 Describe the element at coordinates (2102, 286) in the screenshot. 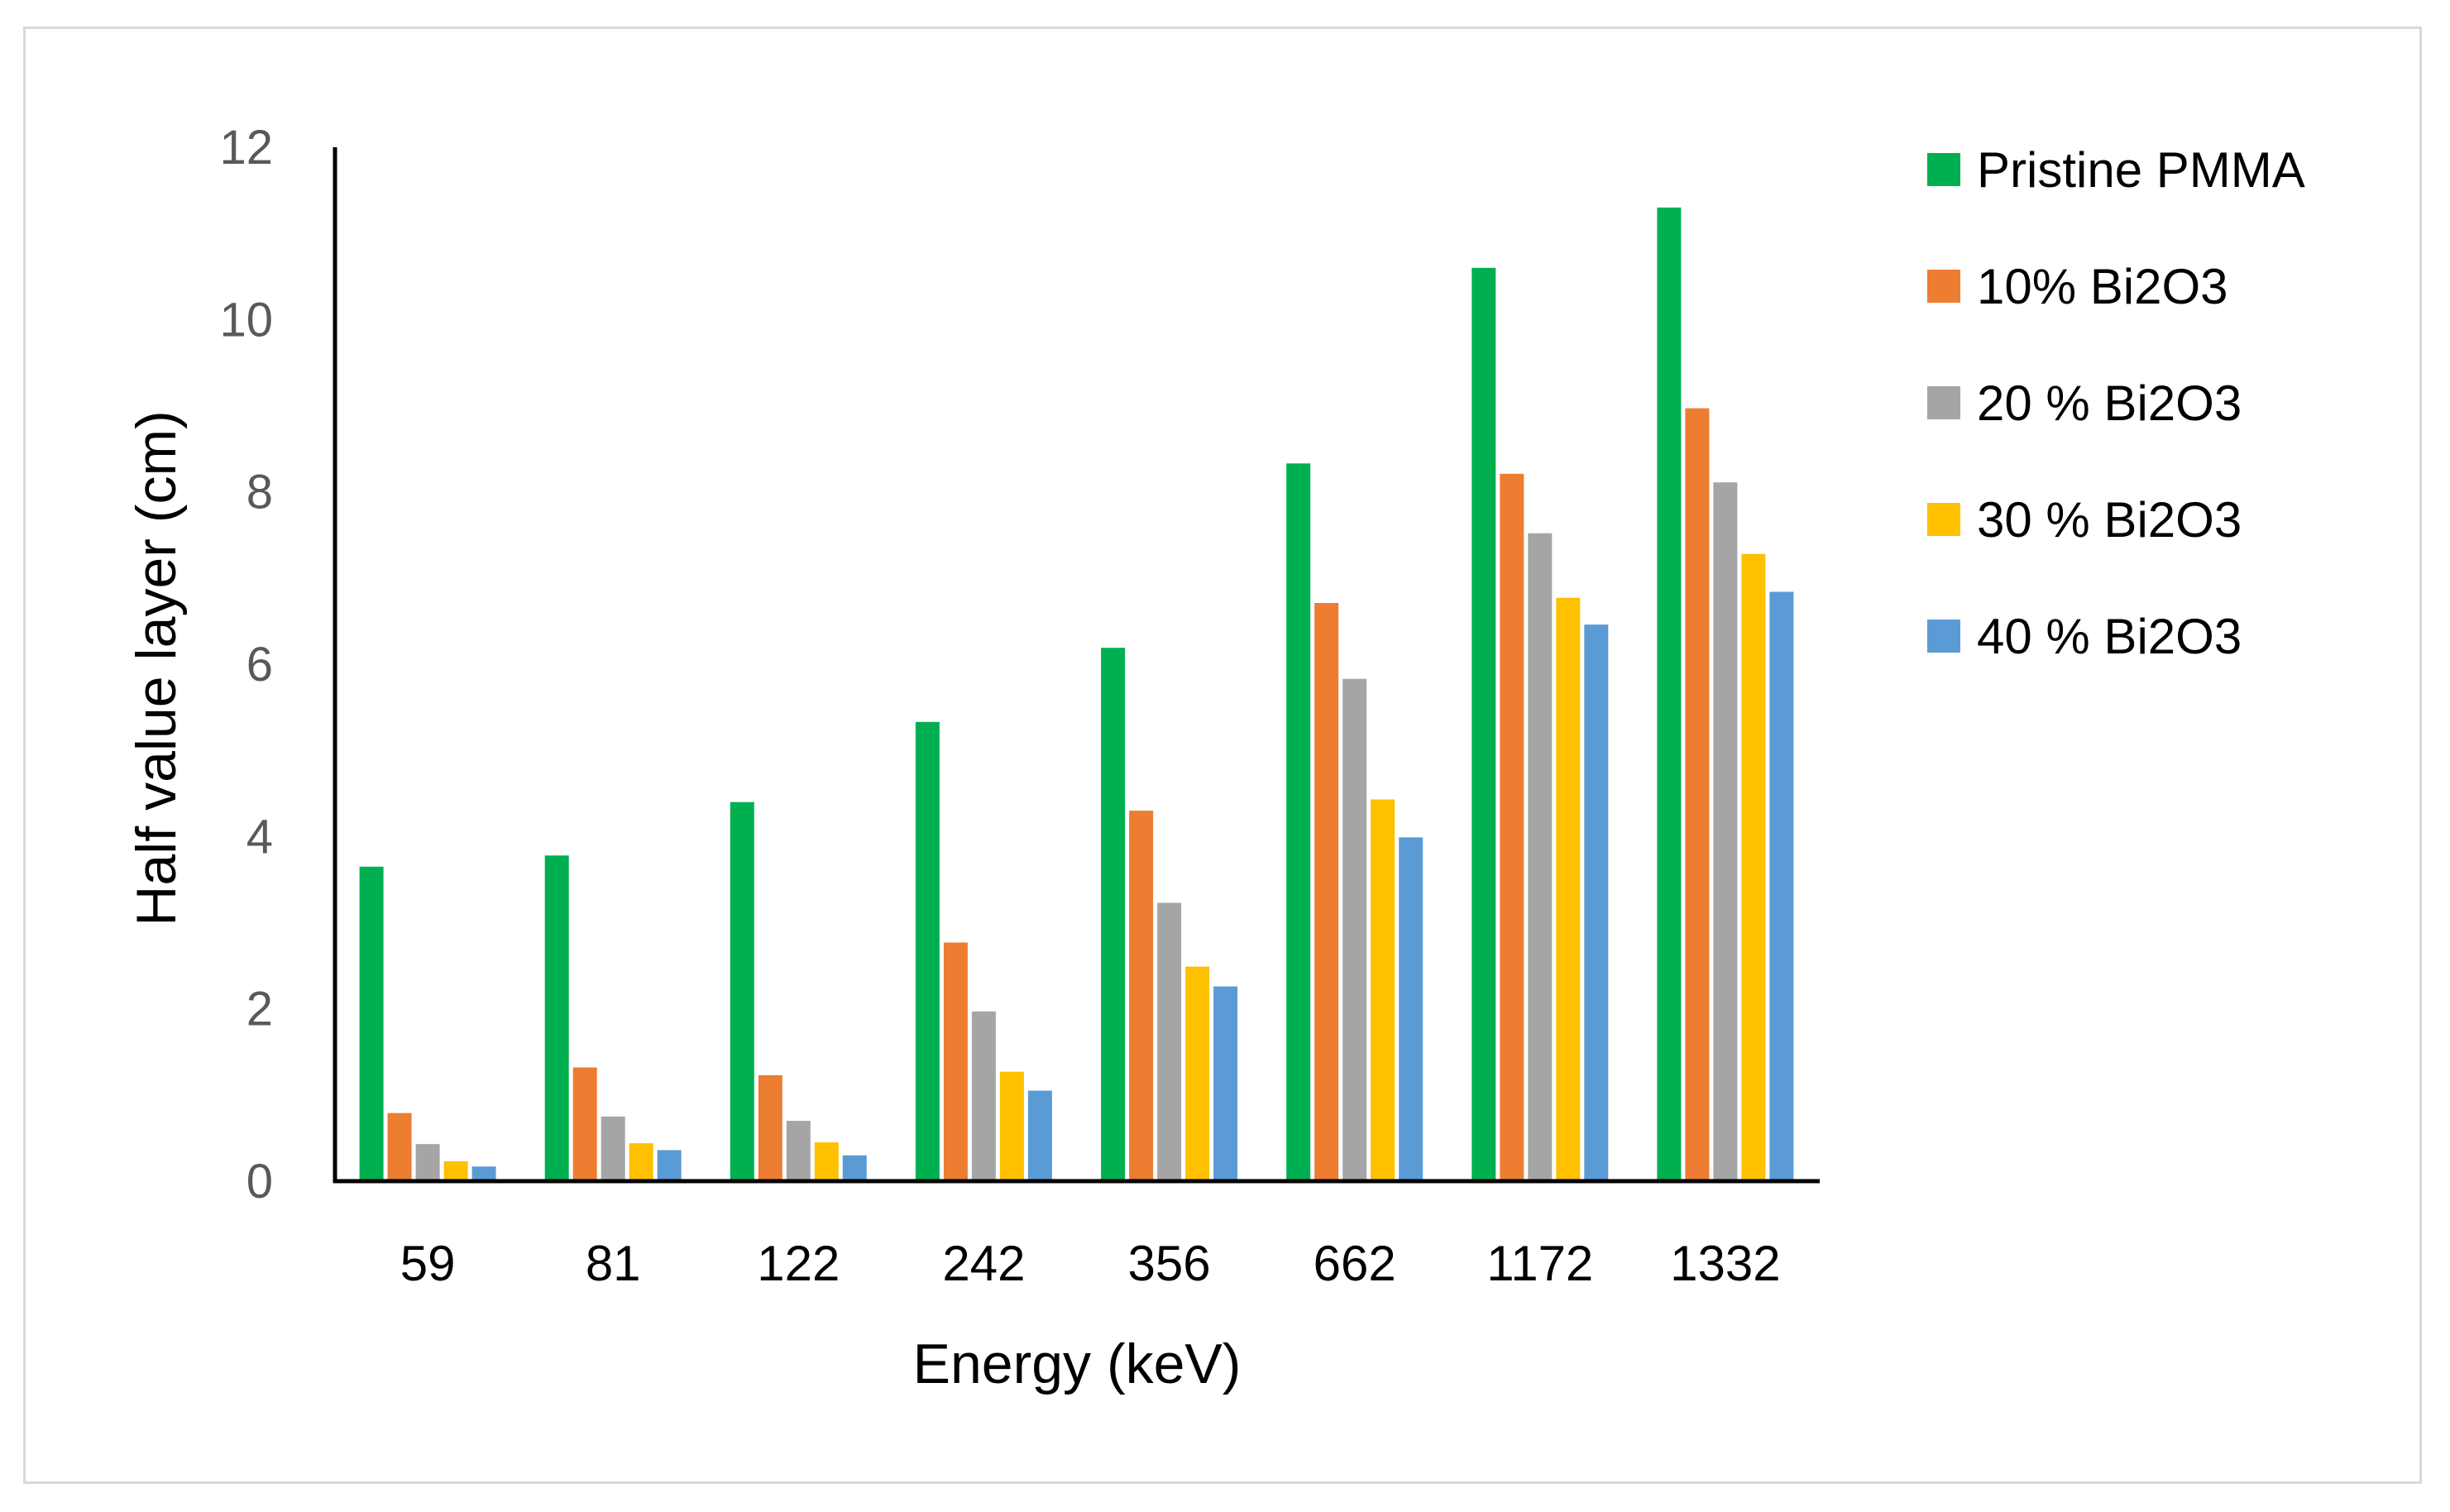

I see `legend-label: 10% Bi2O3` at that location.